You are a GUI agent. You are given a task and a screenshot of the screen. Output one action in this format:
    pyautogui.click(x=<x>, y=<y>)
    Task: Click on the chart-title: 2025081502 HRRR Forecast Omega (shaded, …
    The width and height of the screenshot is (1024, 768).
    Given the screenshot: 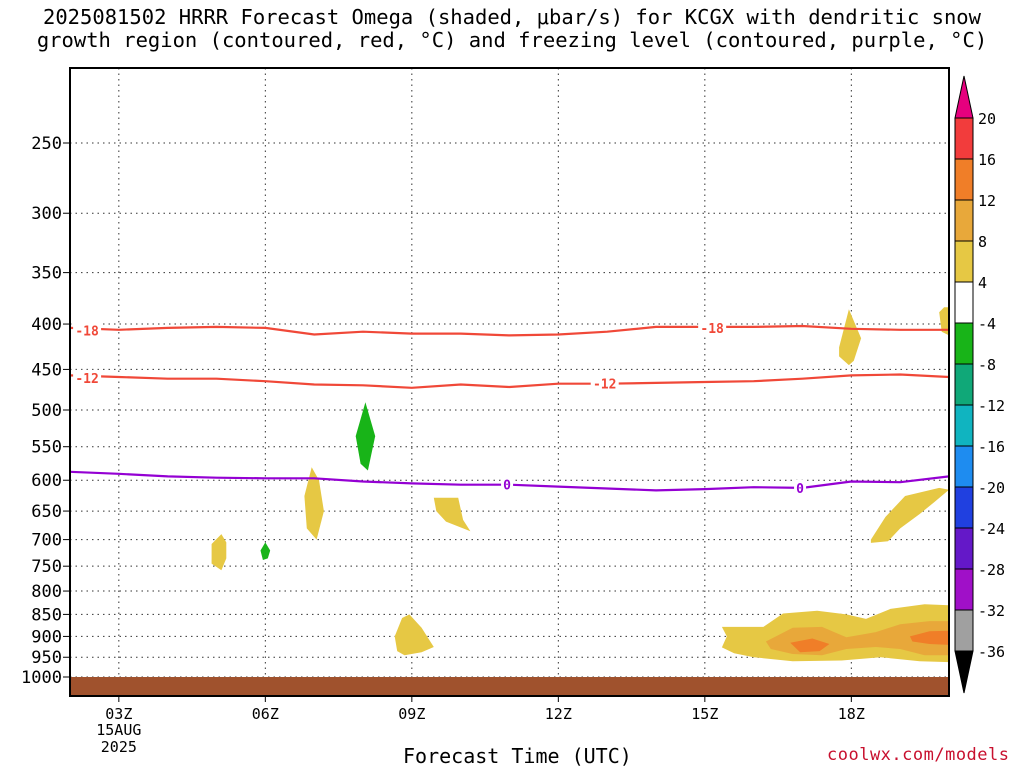 What is the action you would take?
    pyautogui.click(x=512, y=29)
    